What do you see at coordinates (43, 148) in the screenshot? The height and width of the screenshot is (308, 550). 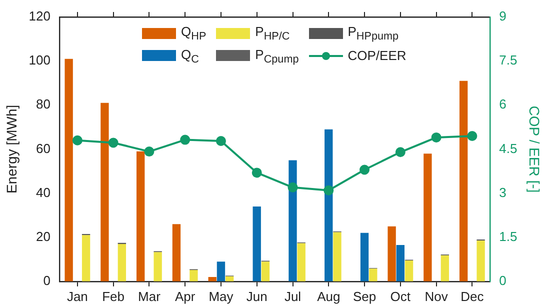 I see `y-tick-label: 60` at bounding box center [43, 148].